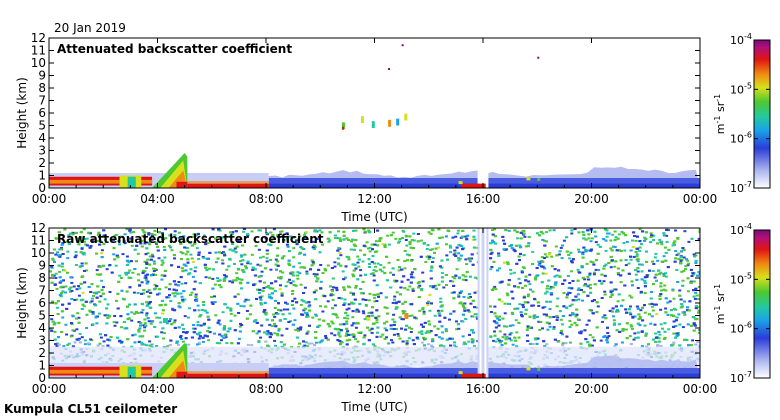 This screenshot has height=420, width=780. What do you see at coordinates (190, 239) in the screenshot?
I see `panel-title: Raw attenuated backscatter coefficient` at bounding box center [190, 239].